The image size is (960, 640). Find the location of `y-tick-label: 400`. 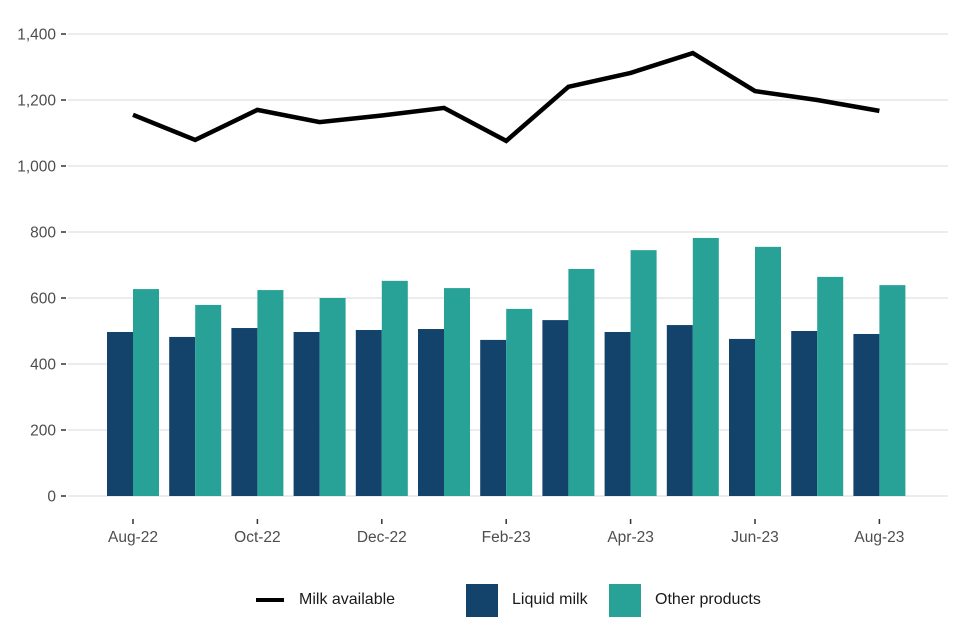

y-tick-label: 400 is located at coordinates (43, 365).